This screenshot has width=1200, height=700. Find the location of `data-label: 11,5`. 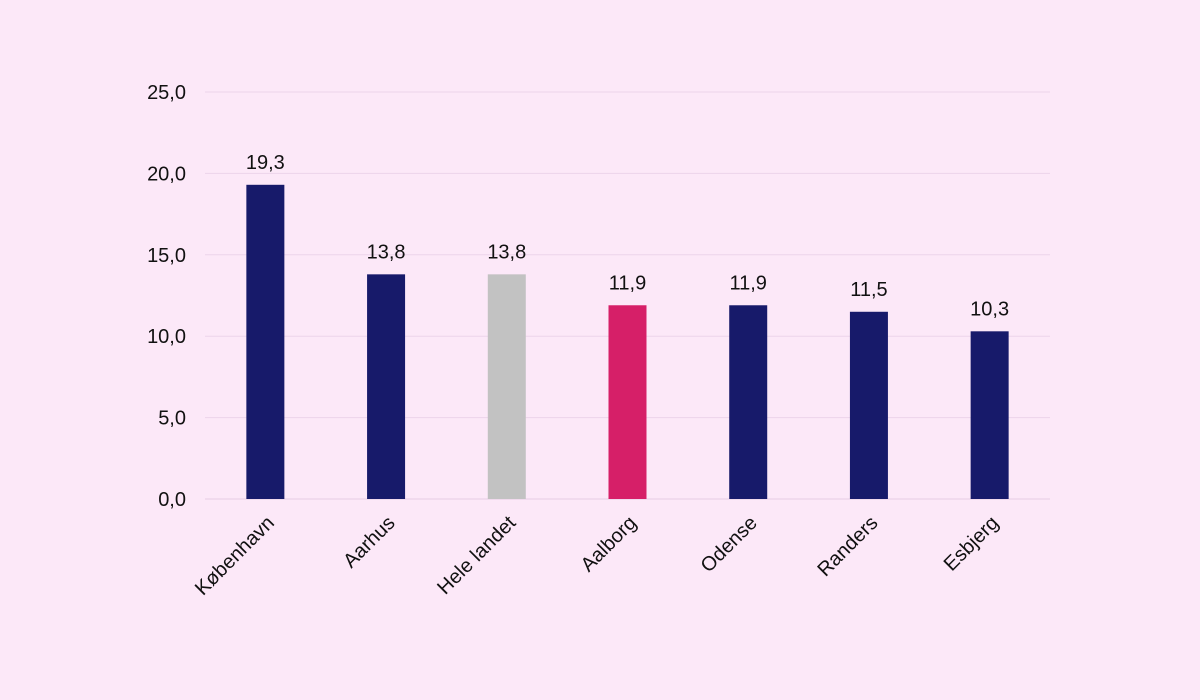

data-label: 11,5 is located at coordinates (868, 290).